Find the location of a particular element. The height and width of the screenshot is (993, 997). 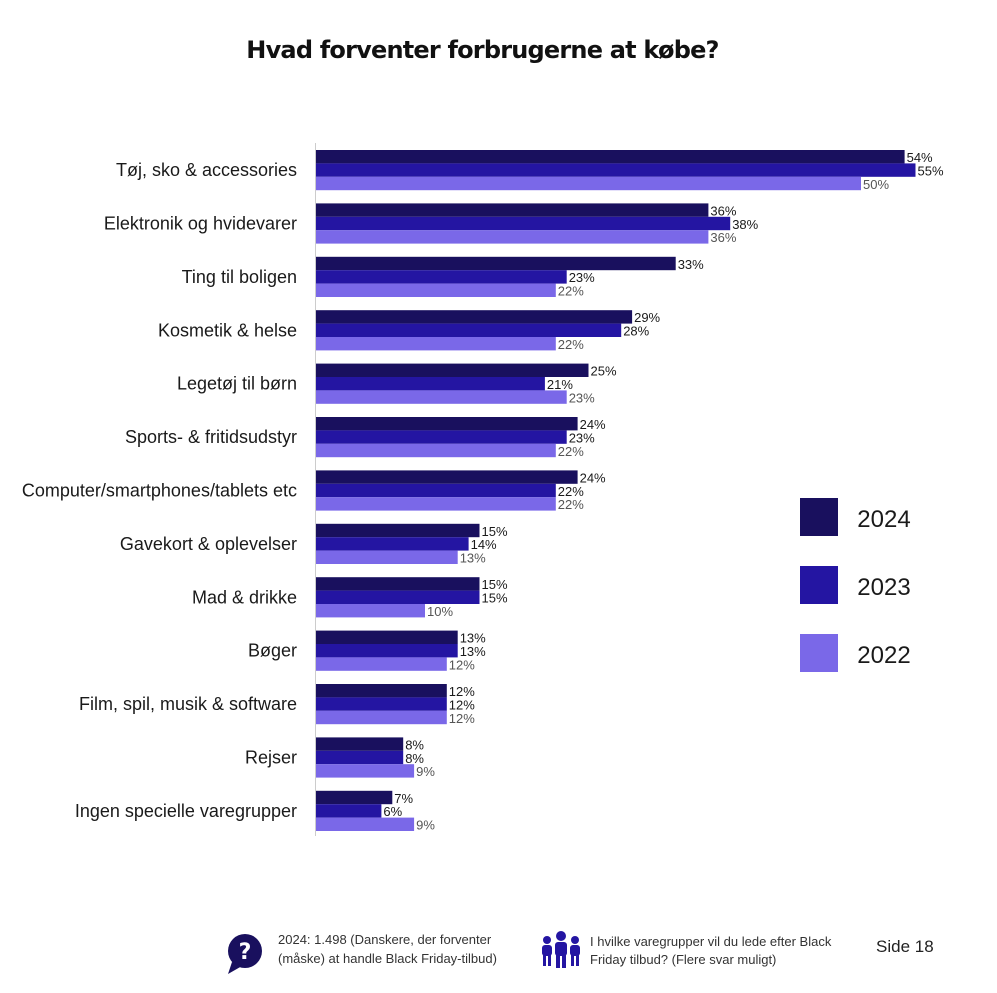

data-label: 54% is located at coordinates (920, 157).